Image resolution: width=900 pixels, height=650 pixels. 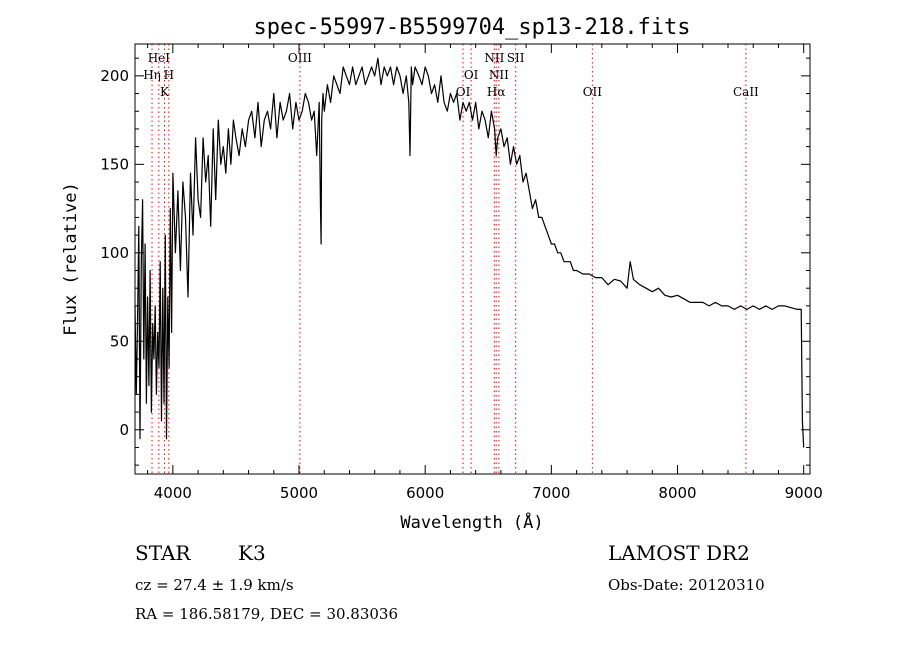 I want to click on x-tick-label: 7000, so click(x=551, y=493).